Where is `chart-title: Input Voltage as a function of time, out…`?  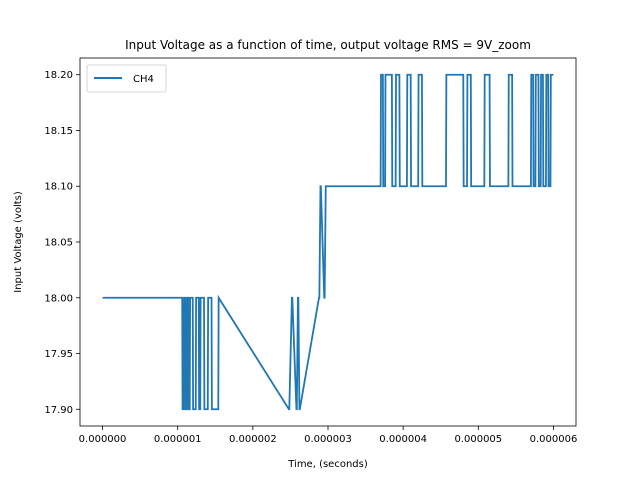 chart-title: Input Voltage as a function of time, out… is located at coordinates (328, 45).